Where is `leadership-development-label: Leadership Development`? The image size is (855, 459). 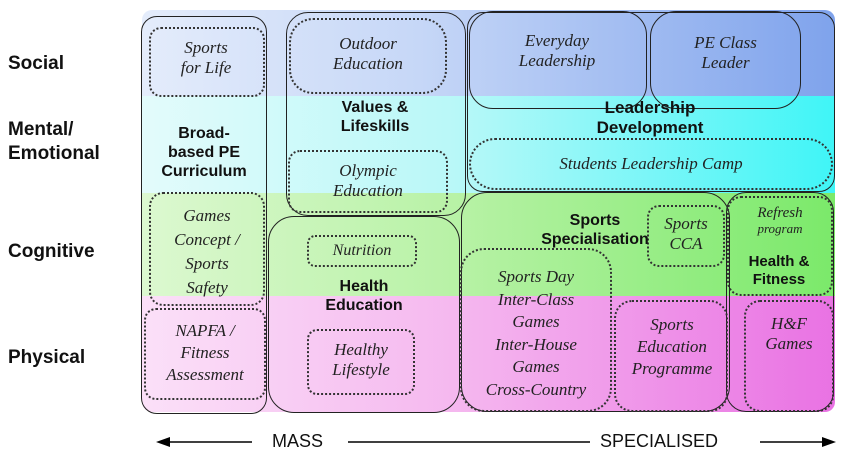
leadership-development-label: Leadership Development is located at coordinates (650, 118).